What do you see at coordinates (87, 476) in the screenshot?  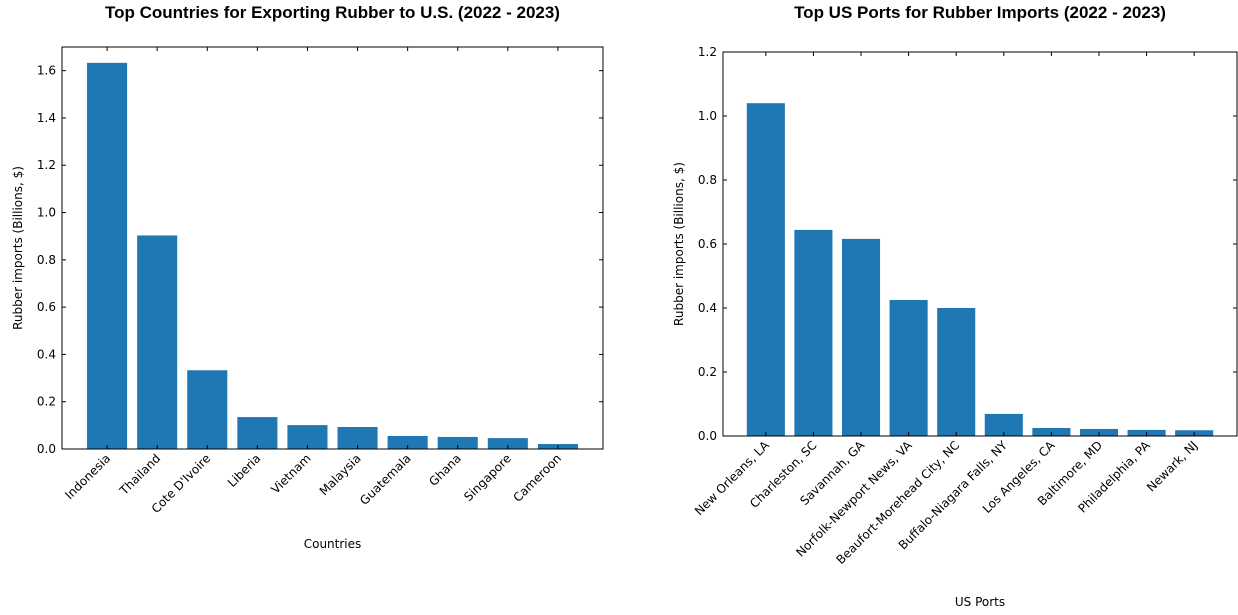 I see `x-tick-label: Indonesia` at bounding box center [87, 476].